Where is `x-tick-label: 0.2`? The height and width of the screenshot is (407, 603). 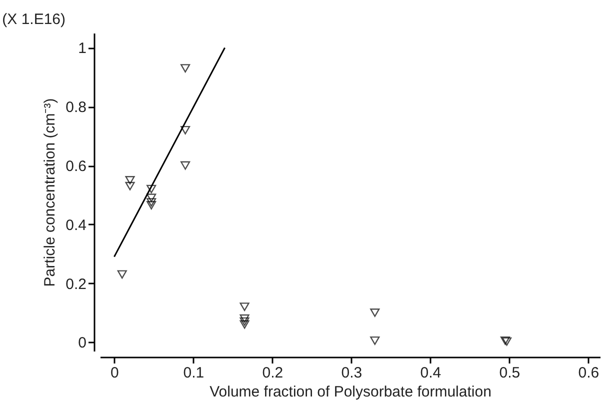
x-tick-label: 0.2 is located at coordinates (273, 373).